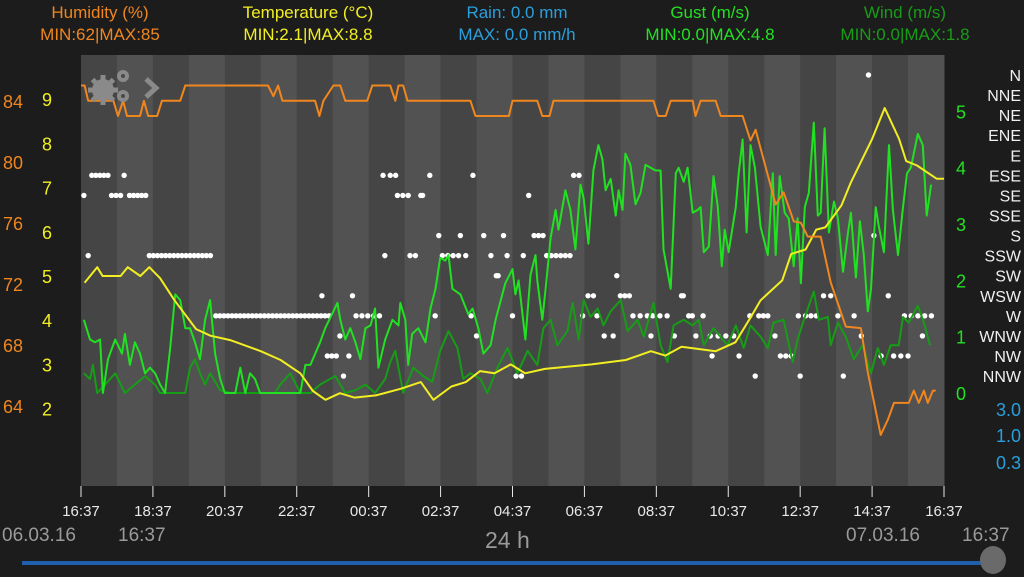  What do you see at coordinates (13, 163) in the screenshot?
I see `humidity-tick-label: 80` at bounding box center [13, 163].